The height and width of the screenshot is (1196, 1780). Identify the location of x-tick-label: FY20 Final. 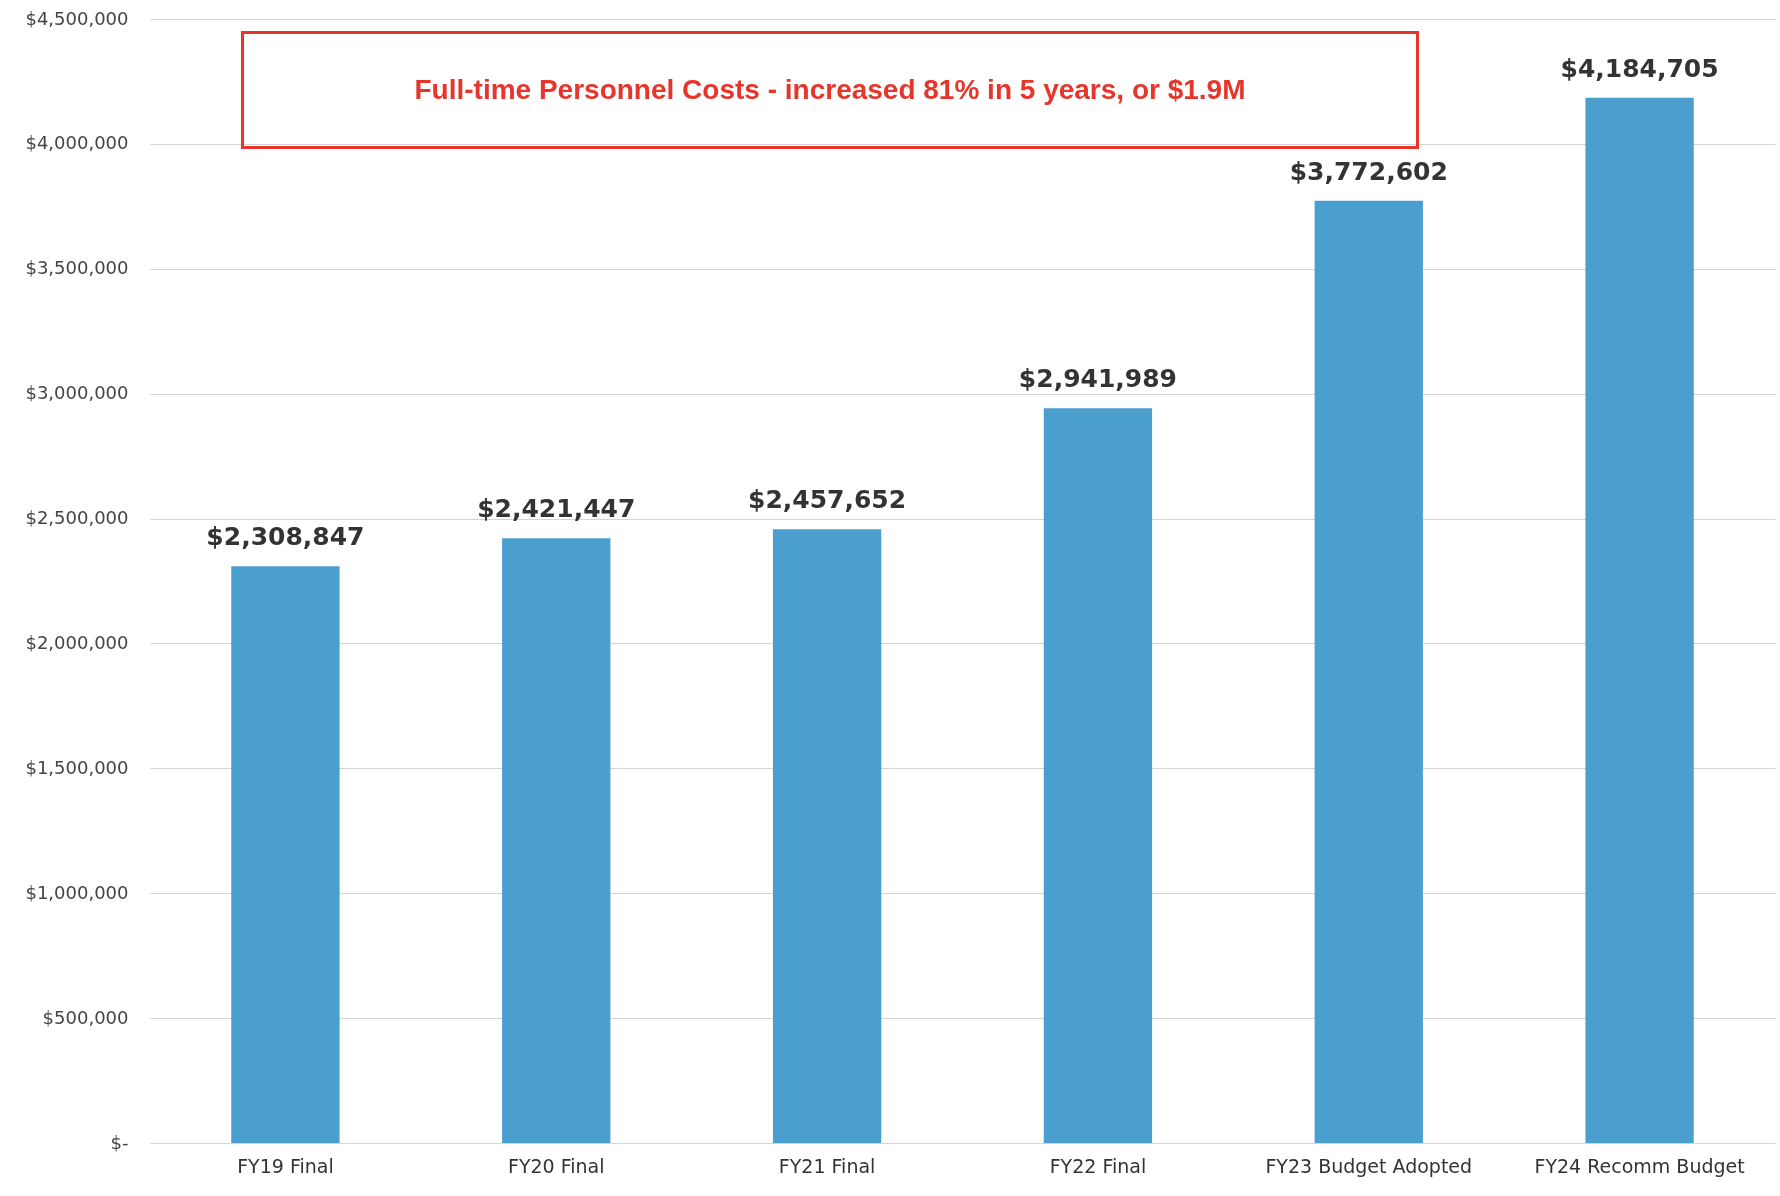
(556, 1165).